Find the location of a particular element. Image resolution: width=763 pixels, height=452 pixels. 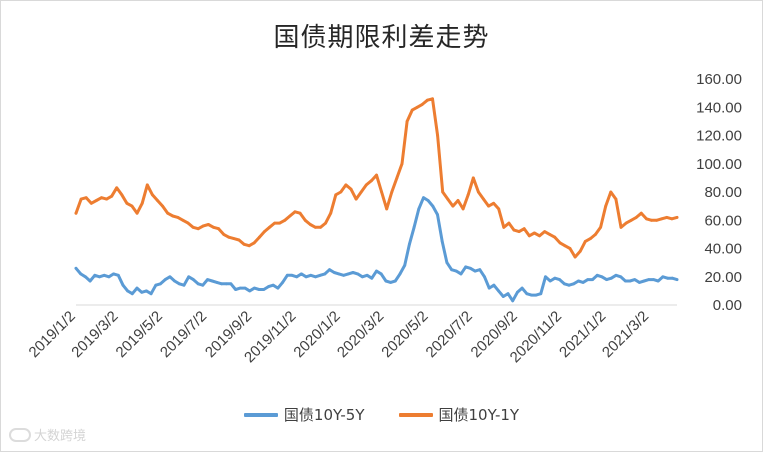

y-tick-label: 160.00 is located at coordinates (719, 79).